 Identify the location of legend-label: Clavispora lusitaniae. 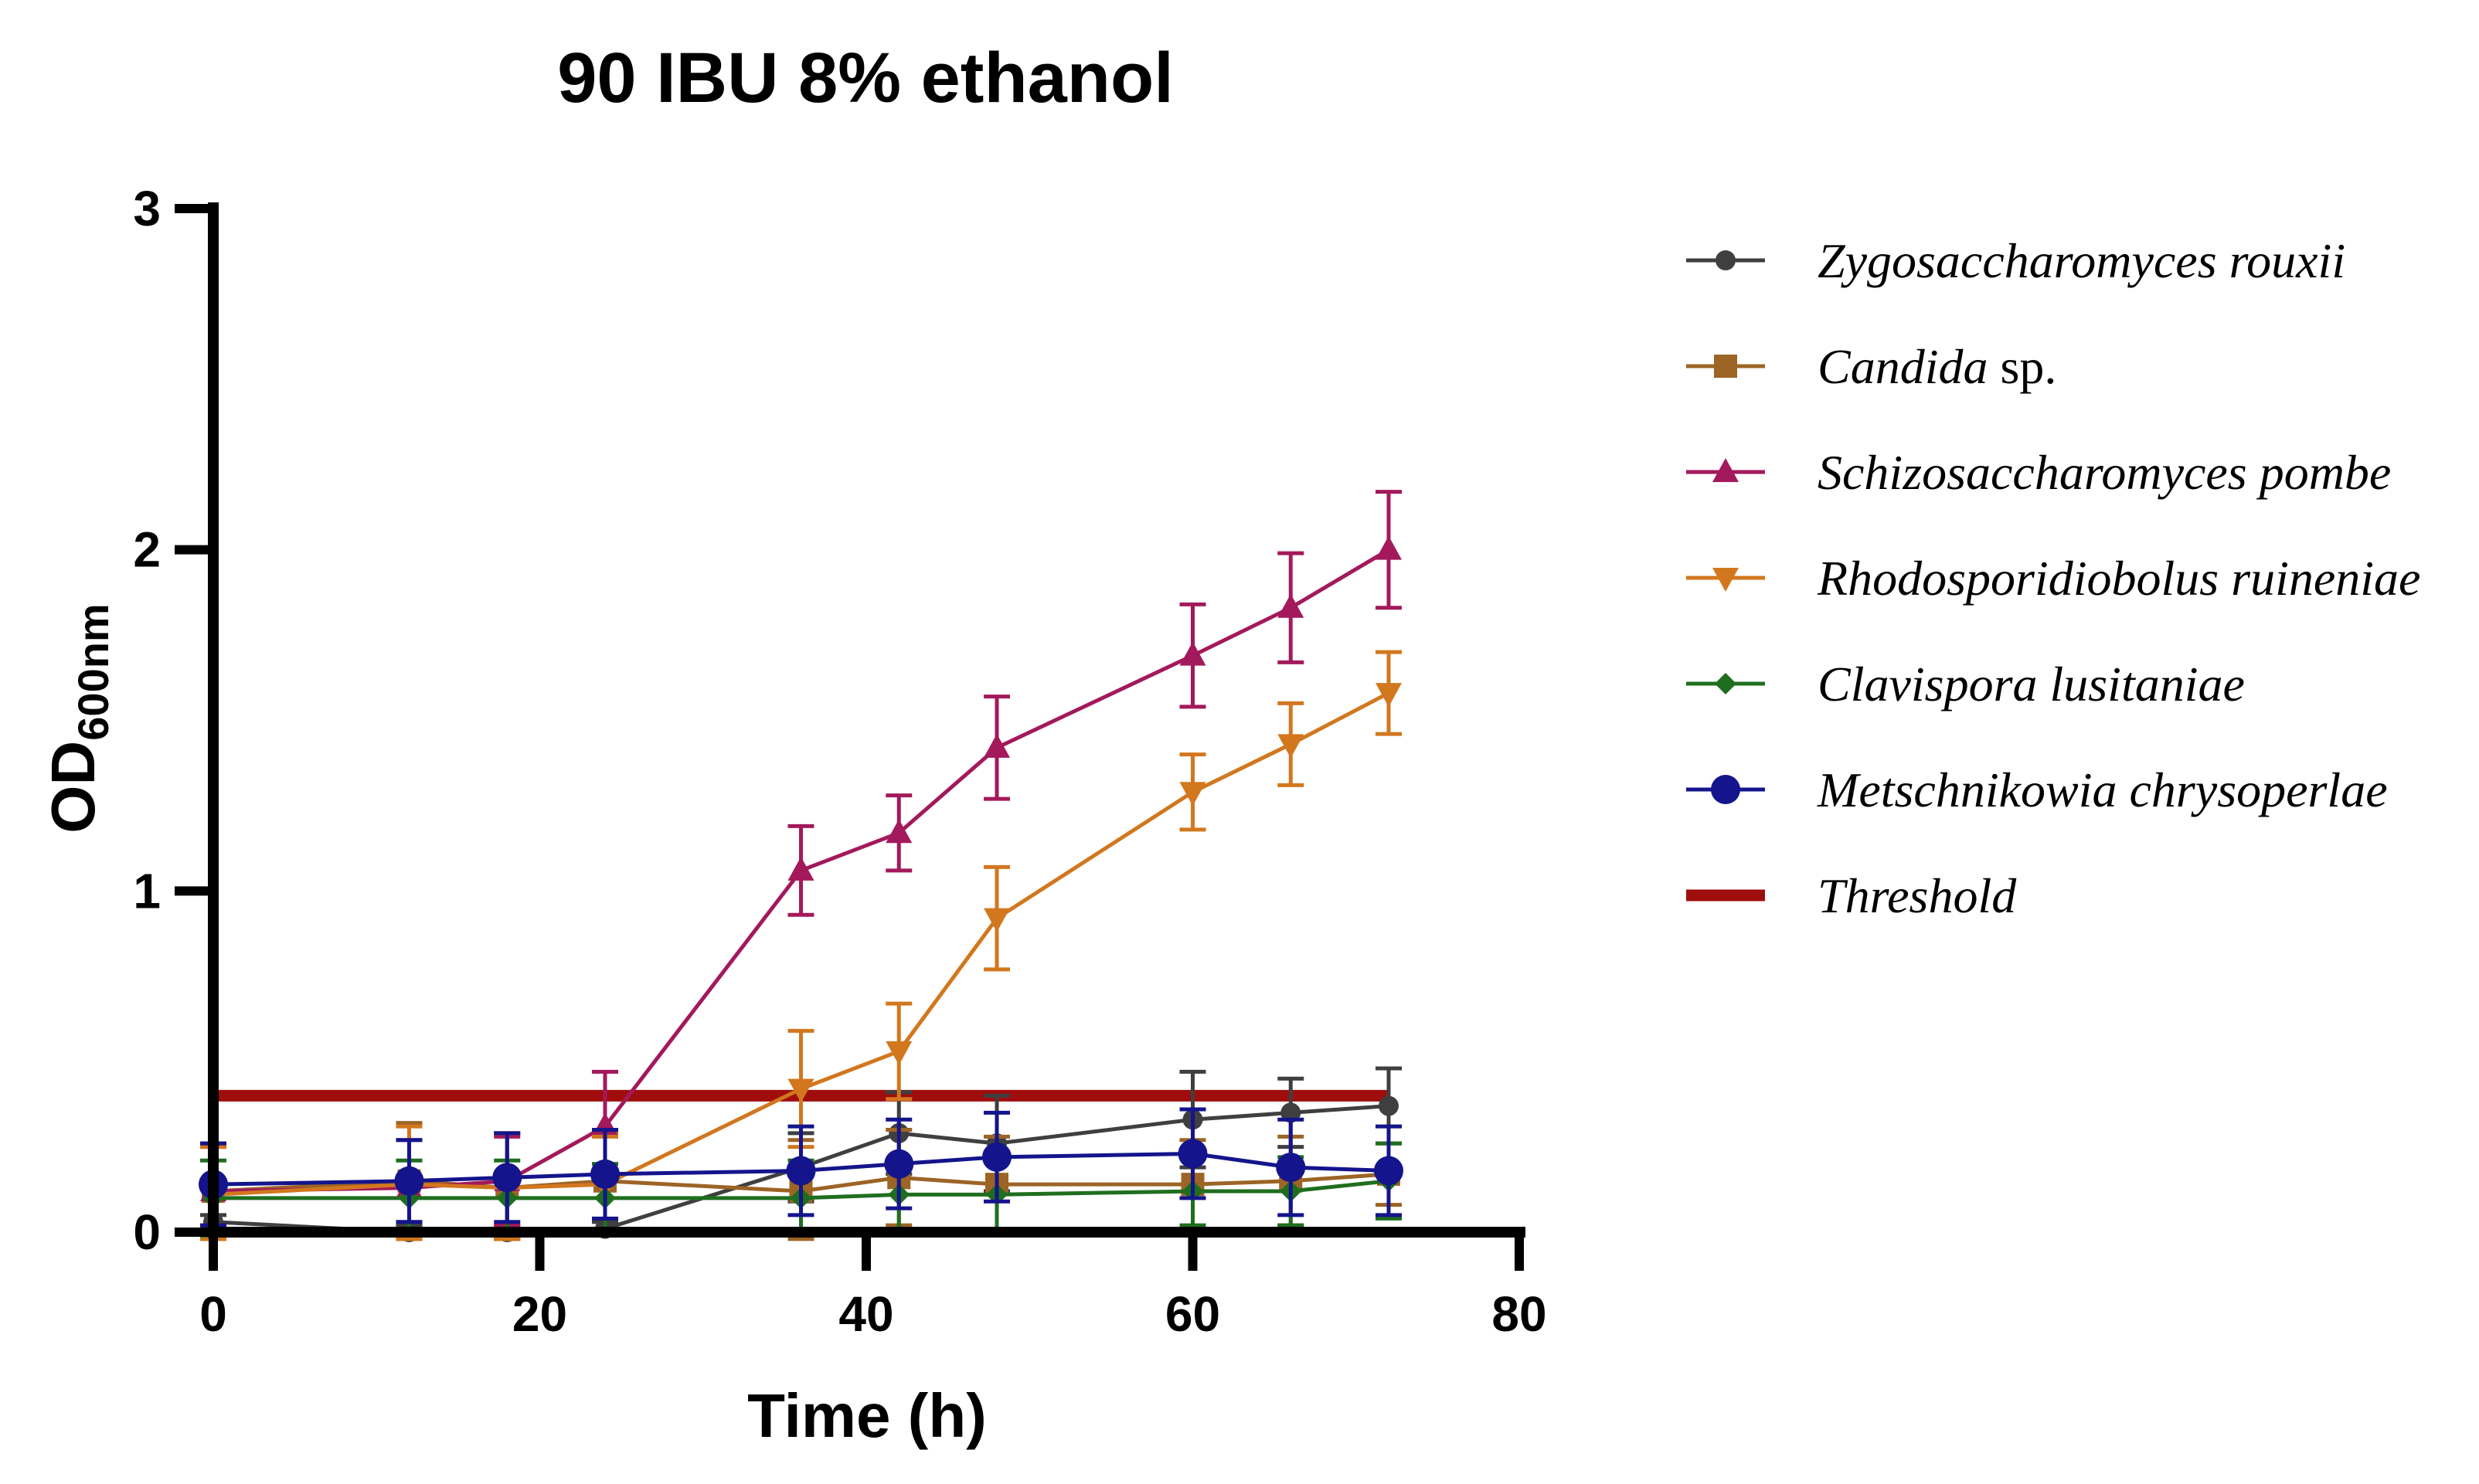
(2032, 684).